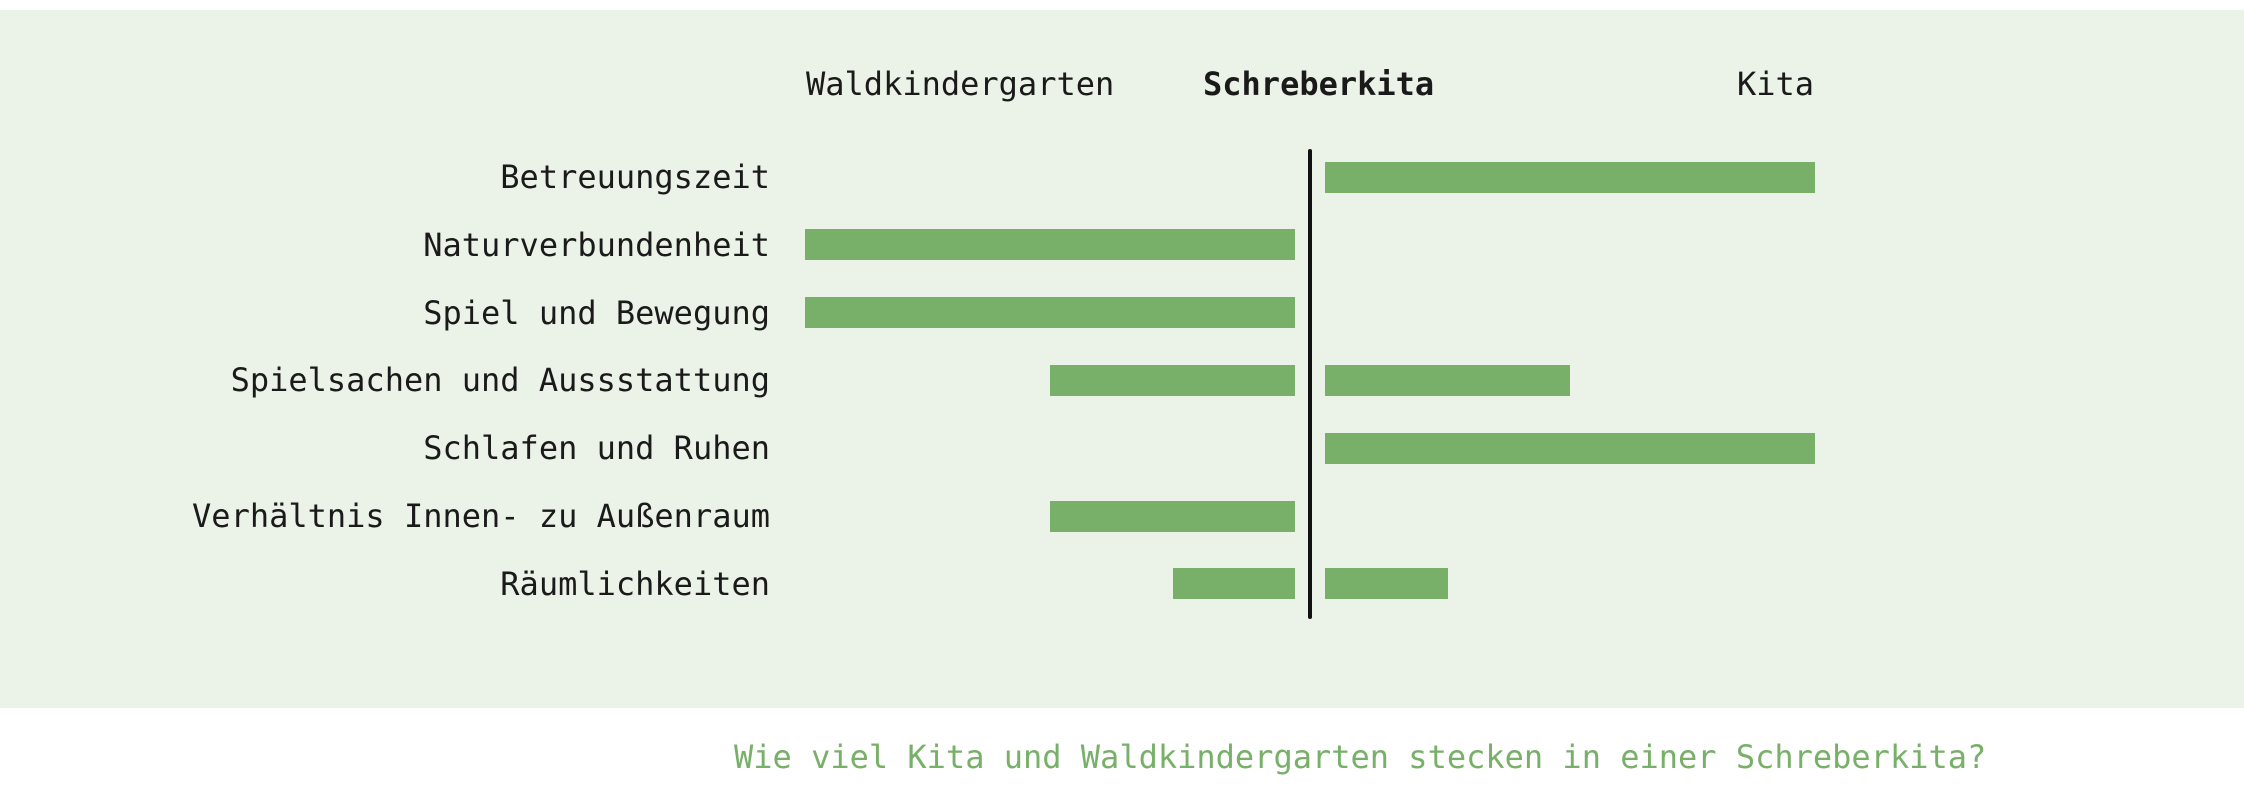 This screenshot has height=791, width=2244. I want to click on header-center-schreberkita: Schreberkita, so click(1319, 84).